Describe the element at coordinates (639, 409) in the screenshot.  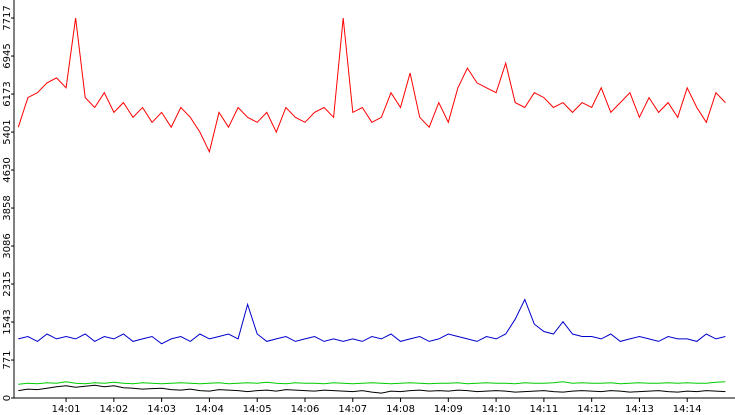
I see `x-tick-label: 14:13` at that location.